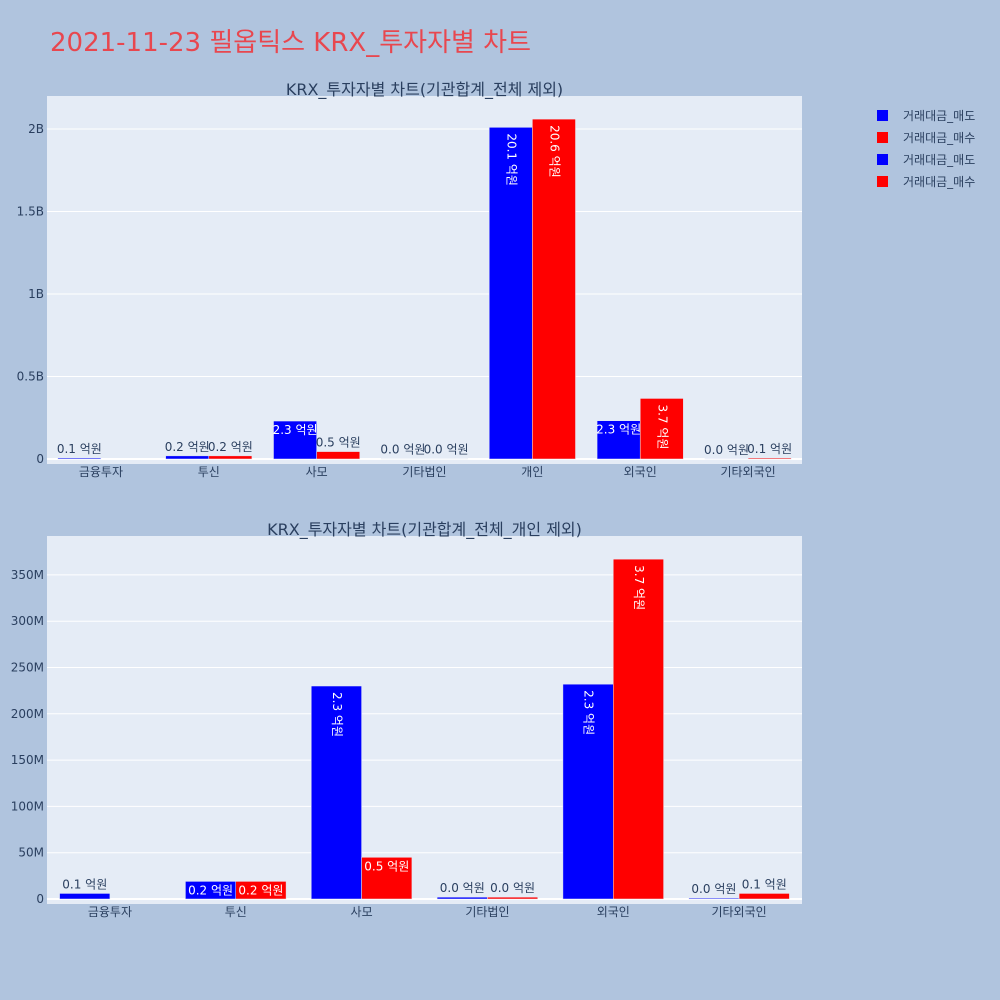 This screenshot has height=1000, width=1000. What do you see at coordinates (511, 159) in the screenshot?
I see `data-label: 20.1 억원` at bounding box center [511, 159].